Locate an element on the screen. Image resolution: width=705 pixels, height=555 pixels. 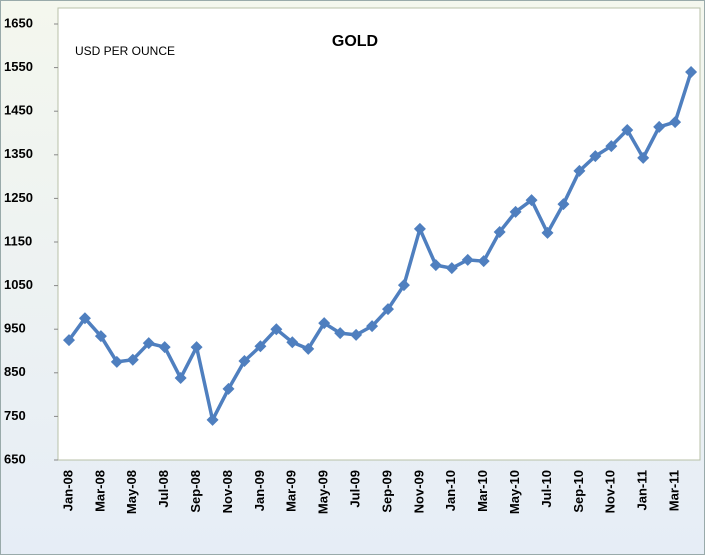
x-tick-label: Mar-08 is located at coordinates (99, 491).